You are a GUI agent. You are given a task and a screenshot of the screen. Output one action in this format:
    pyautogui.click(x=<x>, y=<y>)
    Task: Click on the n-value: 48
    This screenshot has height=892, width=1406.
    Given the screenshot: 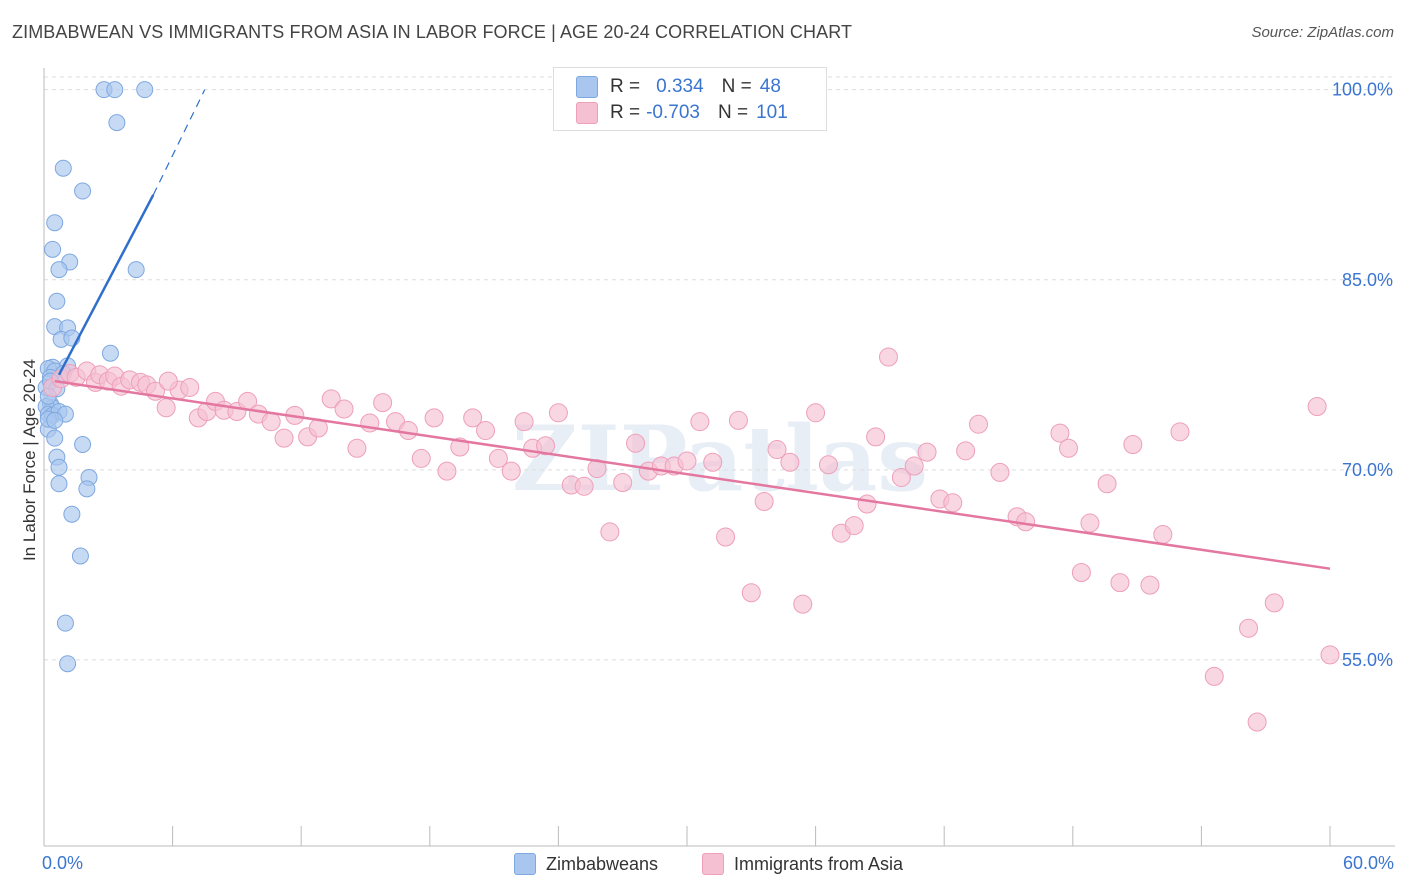 What is the action you would take?
    pyautogui.click(x=770, y=86)
    